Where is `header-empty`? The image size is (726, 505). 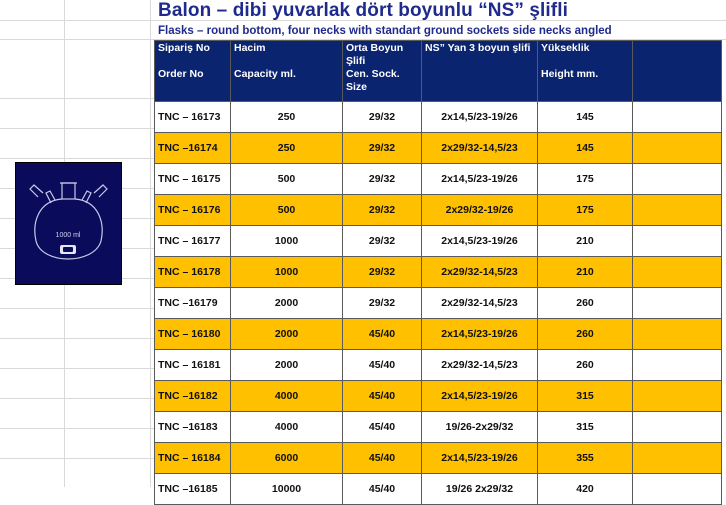
header-empty is located at coordinates (677, 71).